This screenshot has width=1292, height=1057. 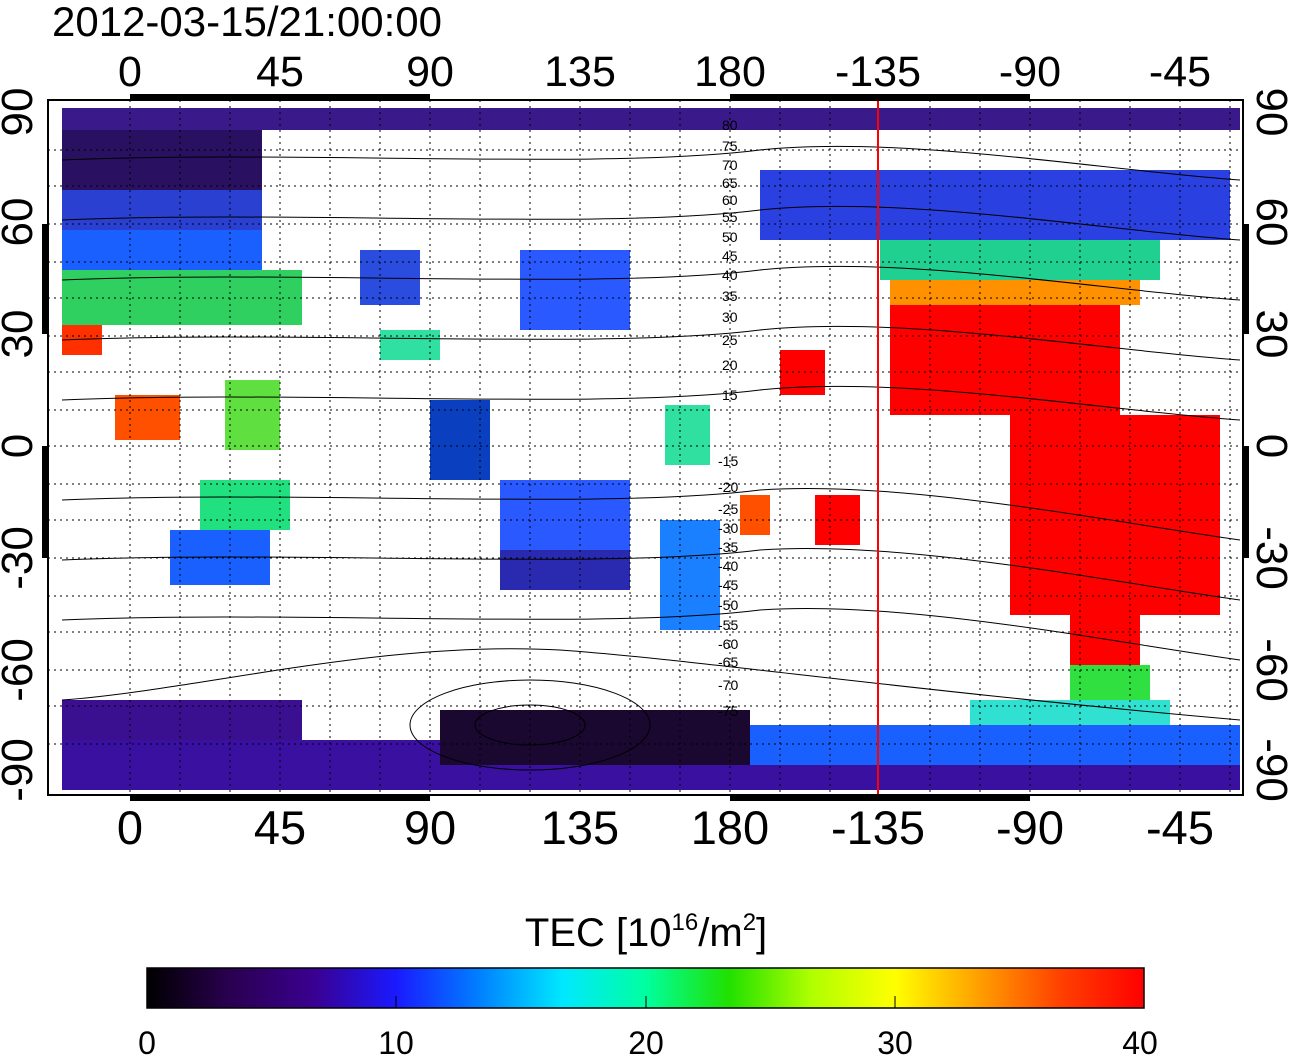 What do you see at coordinates (728, 566) in the screenshot?
I see `contour-label: -40` at bounding box center [728, 566].